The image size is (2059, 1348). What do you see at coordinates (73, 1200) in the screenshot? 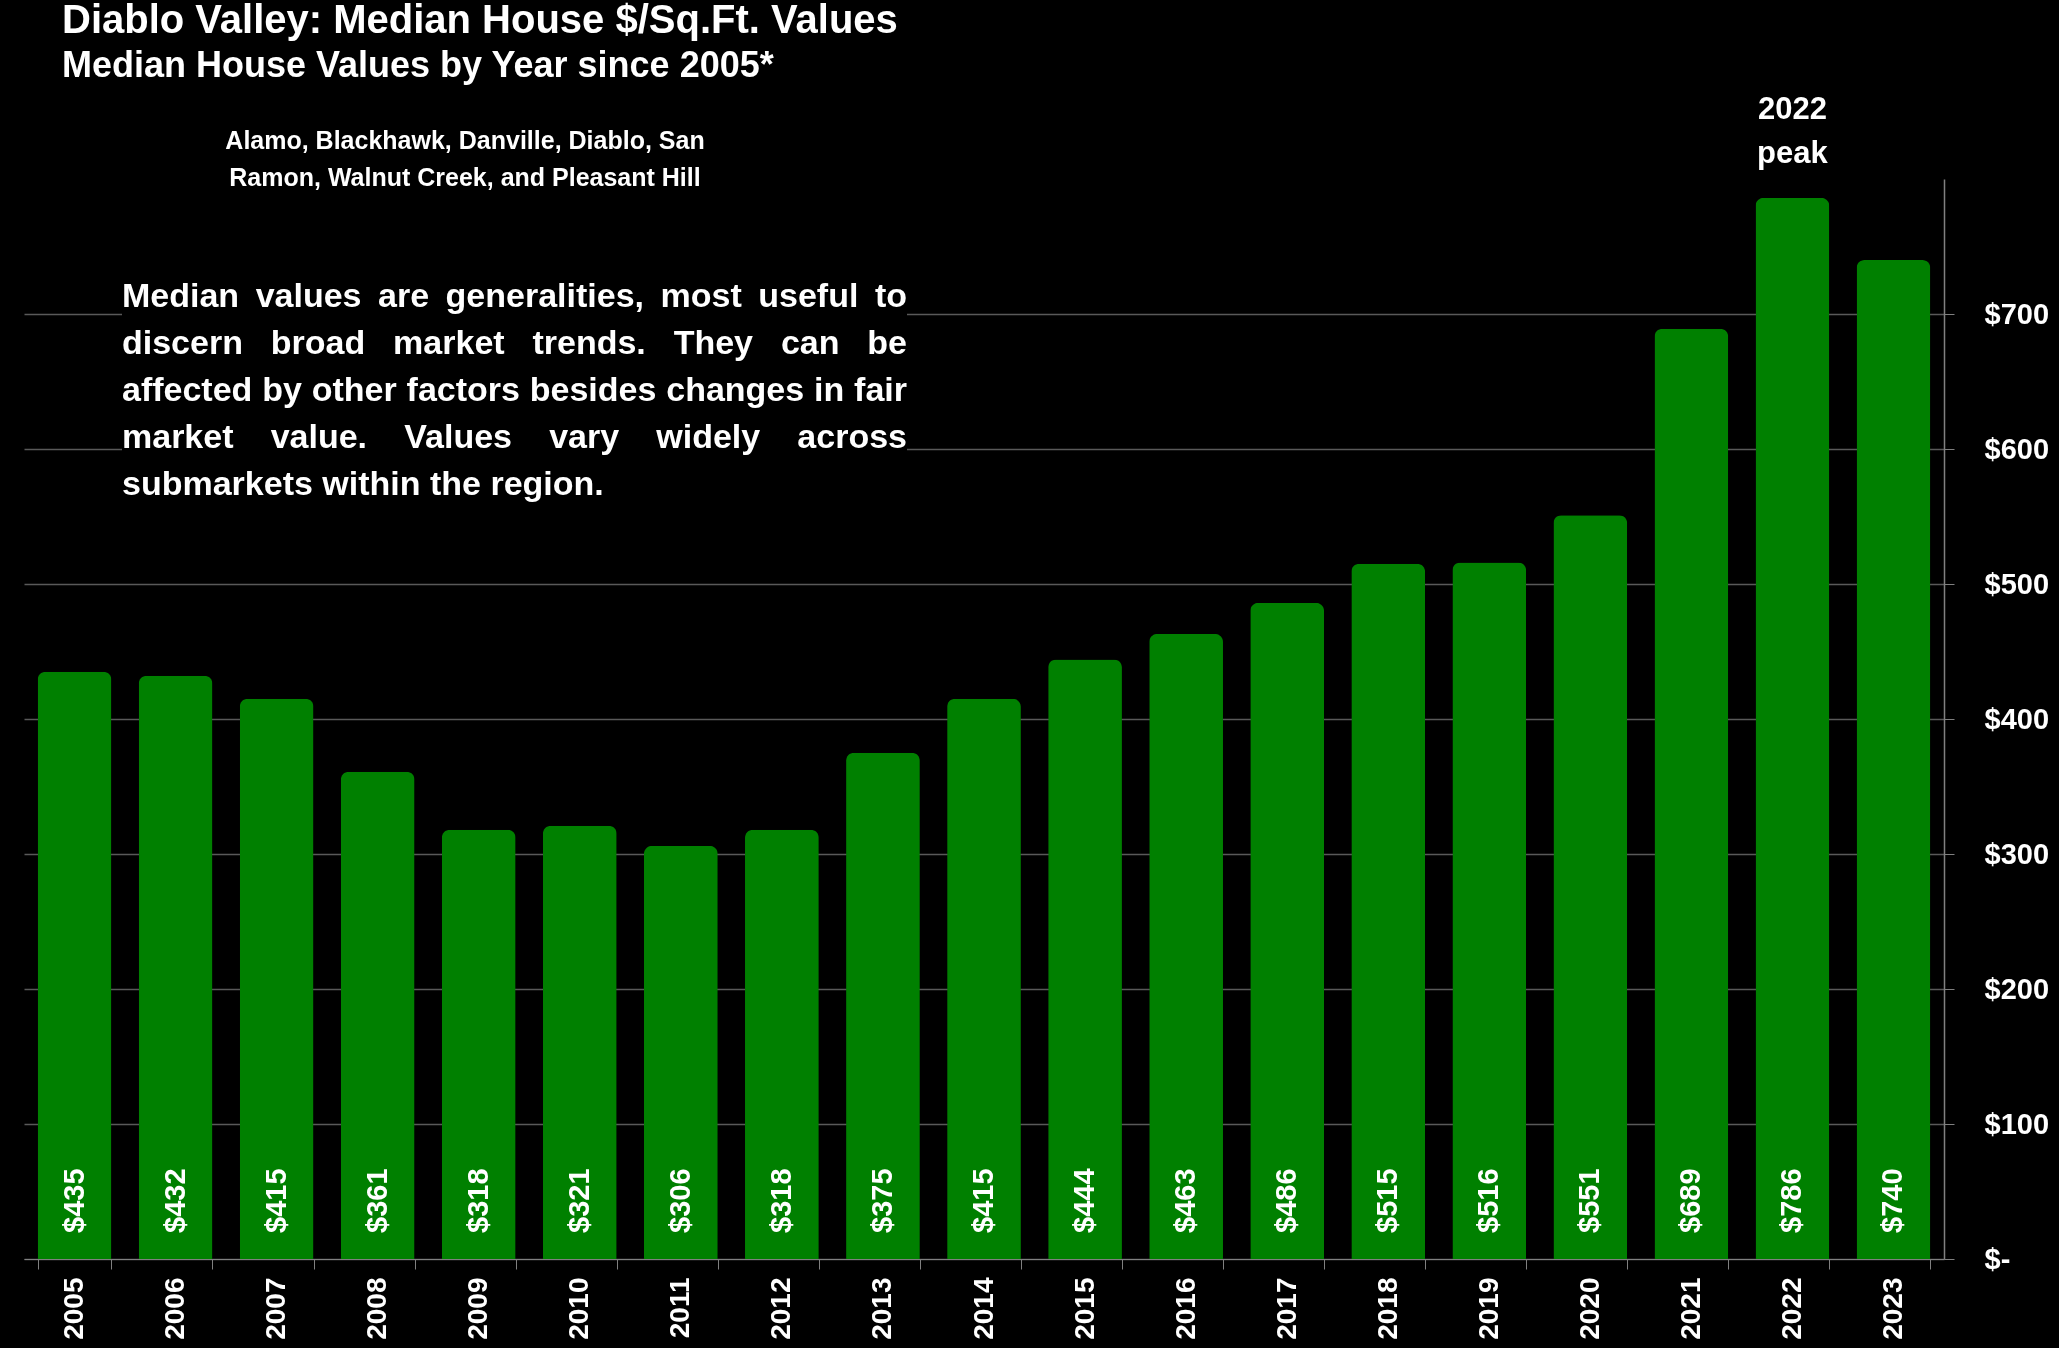
I see `data-label: $435` at bounding box center [73, 1200].